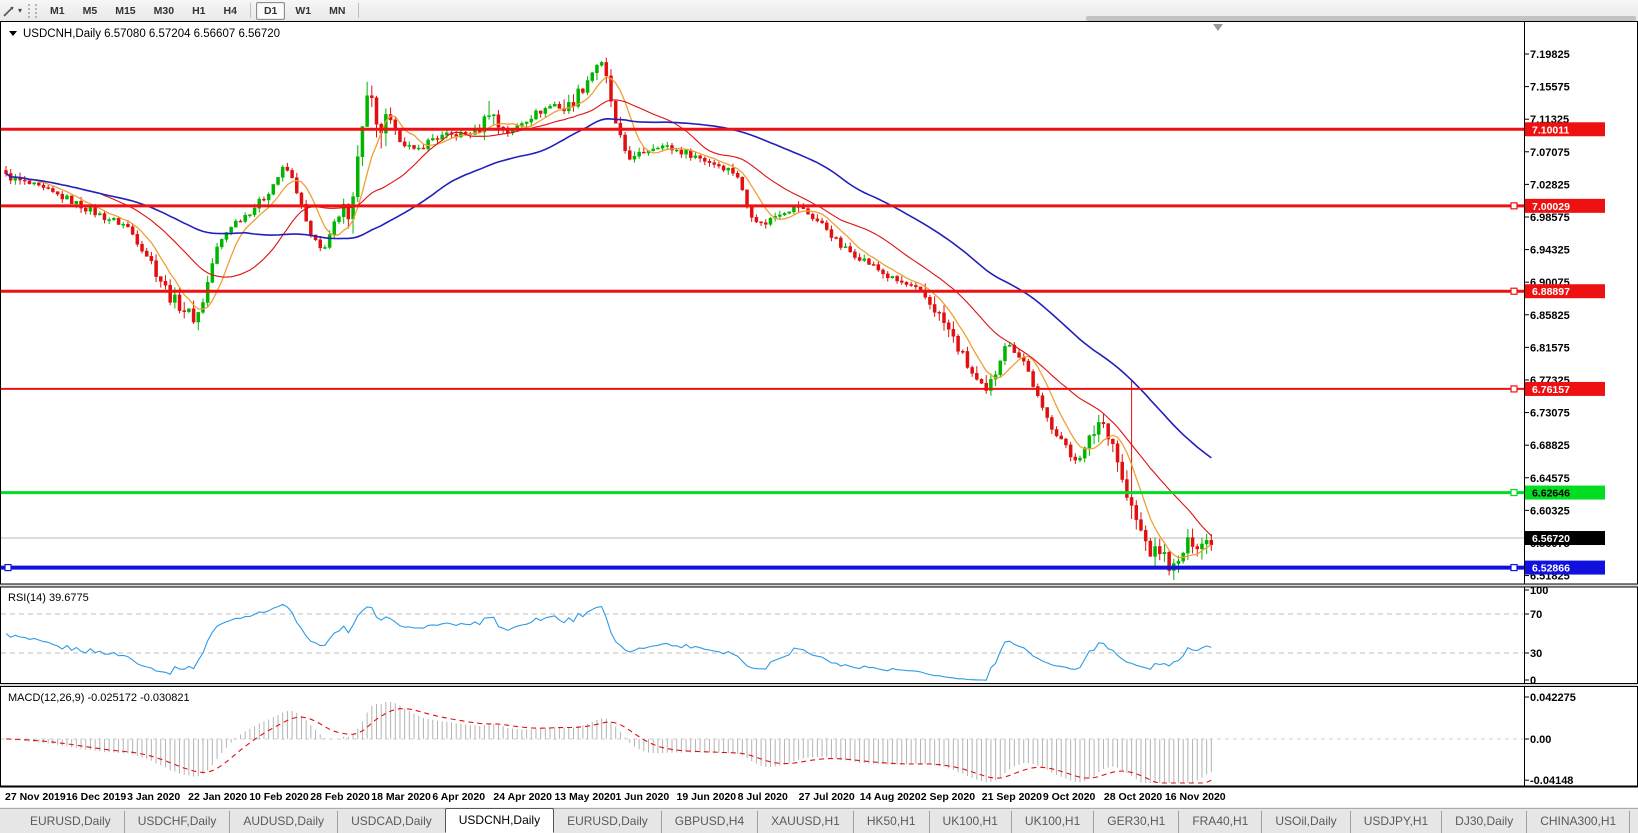 The height and width of the screenshot is (833, 1638). I want to click on chart-tab-usdcad-daily: USDCAD,Daily, so click(391, 822).